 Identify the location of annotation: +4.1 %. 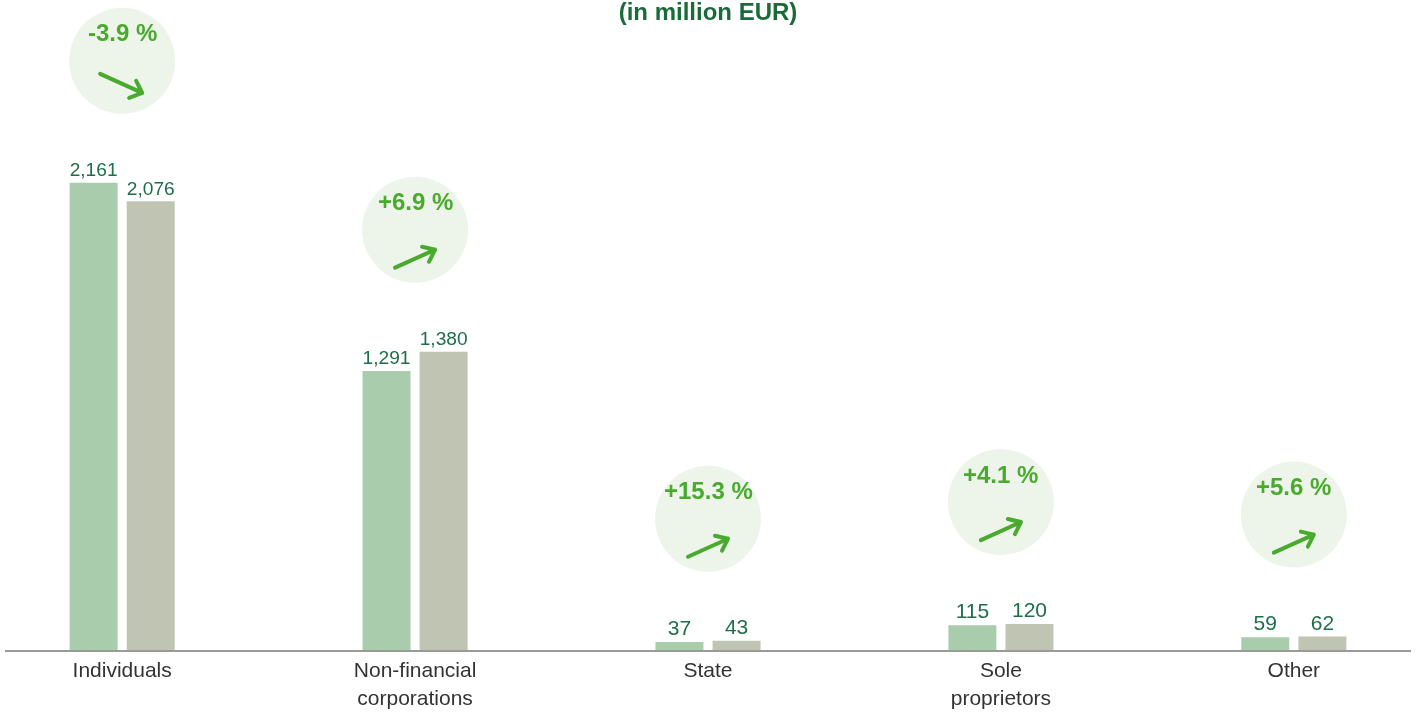
(1001, 474).